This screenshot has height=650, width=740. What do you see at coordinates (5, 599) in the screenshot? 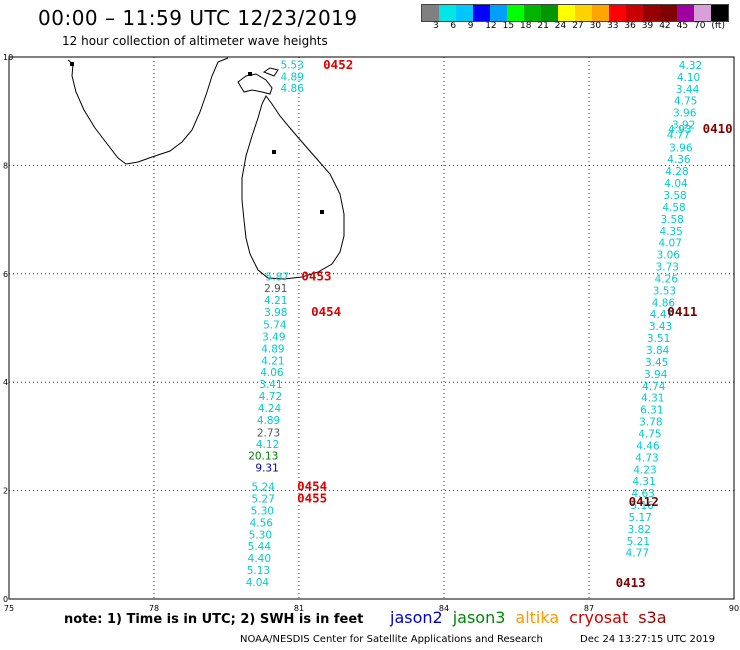
I see `y-tick-label: 0` at bounding box center [5, 599].